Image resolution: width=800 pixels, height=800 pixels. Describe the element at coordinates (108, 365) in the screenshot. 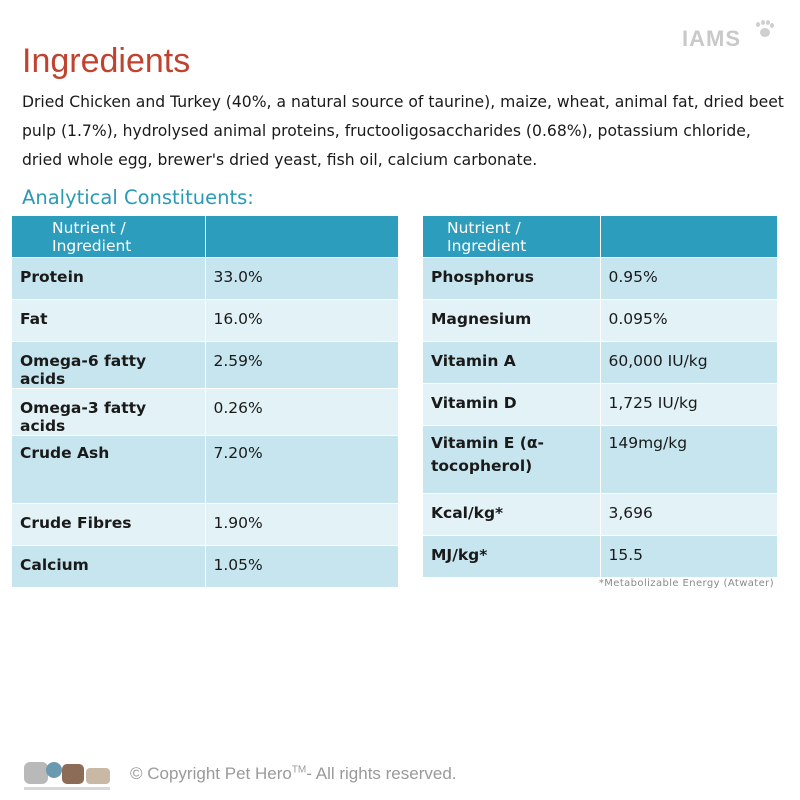

I see `nutrient-name: Omega-6 fatty acids` at that location.